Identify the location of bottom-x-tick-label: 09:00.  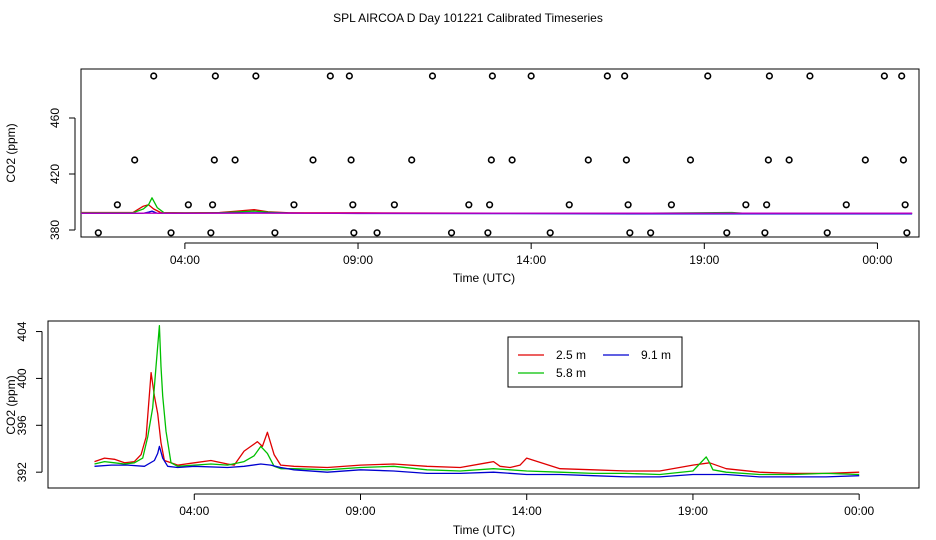
(360, 511).